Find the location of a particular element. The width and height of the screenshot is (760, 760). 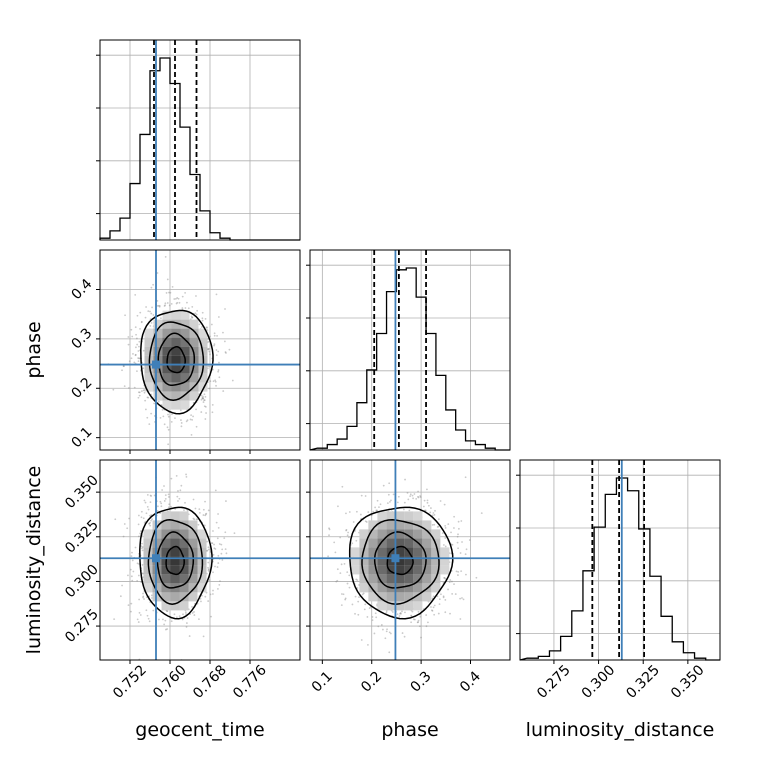

y-tick-label: 0.4 is located at coordinates (81, 289).